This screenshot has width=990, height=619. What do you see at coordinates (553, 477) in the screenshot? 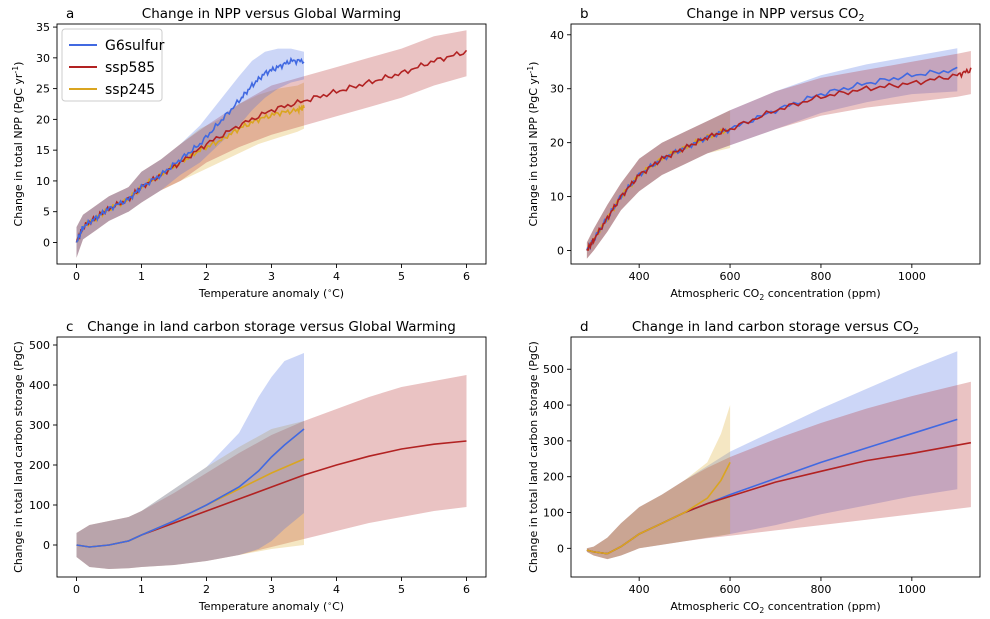
I see `ytick-label-d-200: 200` at bounding box center [553, 477].